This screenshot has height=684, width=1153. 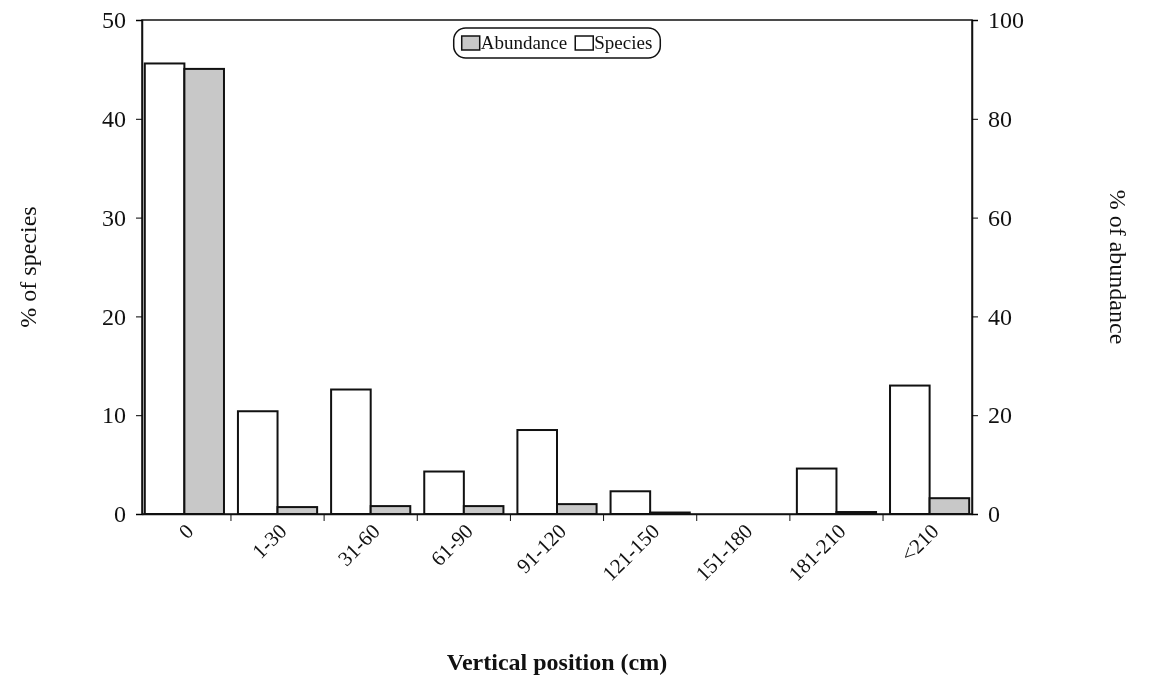 What do you see at coordinates (114, 316) in the screenshot?
I see `y-tick-label: 20` at bounding box center [114, 316].